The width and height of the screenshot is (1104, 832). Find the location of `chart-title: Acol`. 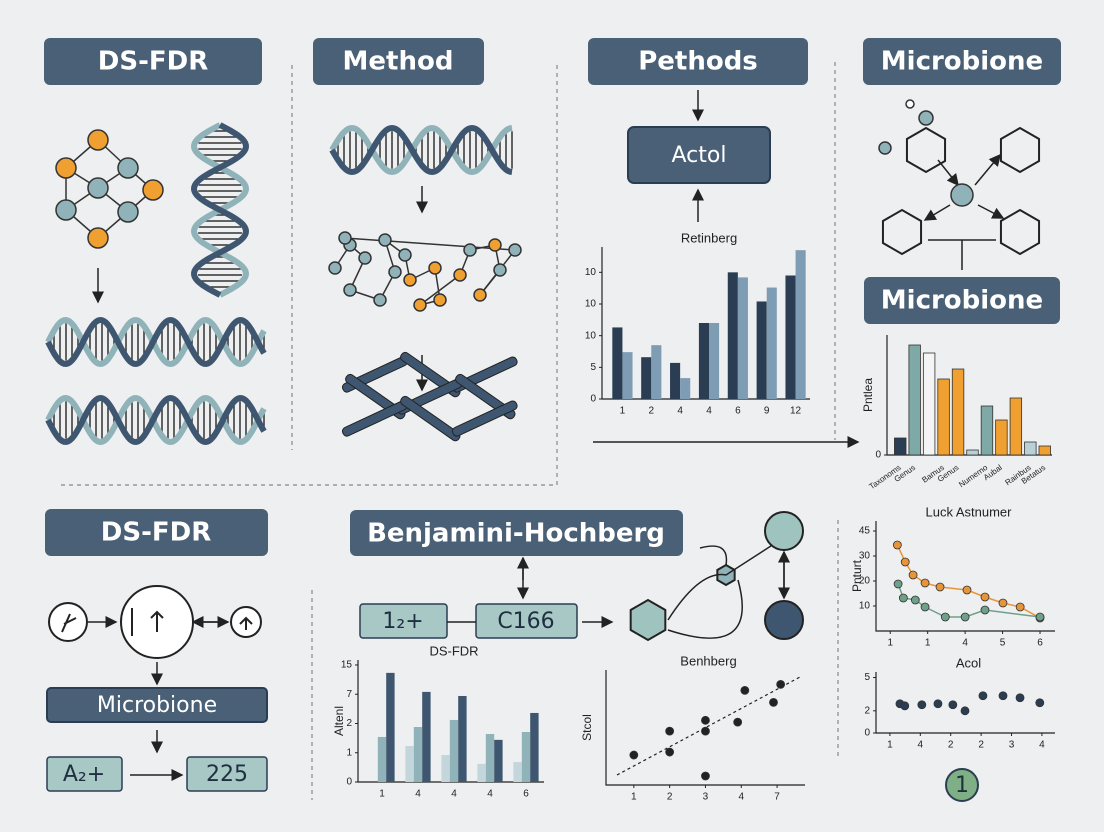

chart-title: Acol is located at coordinates (968, 662).